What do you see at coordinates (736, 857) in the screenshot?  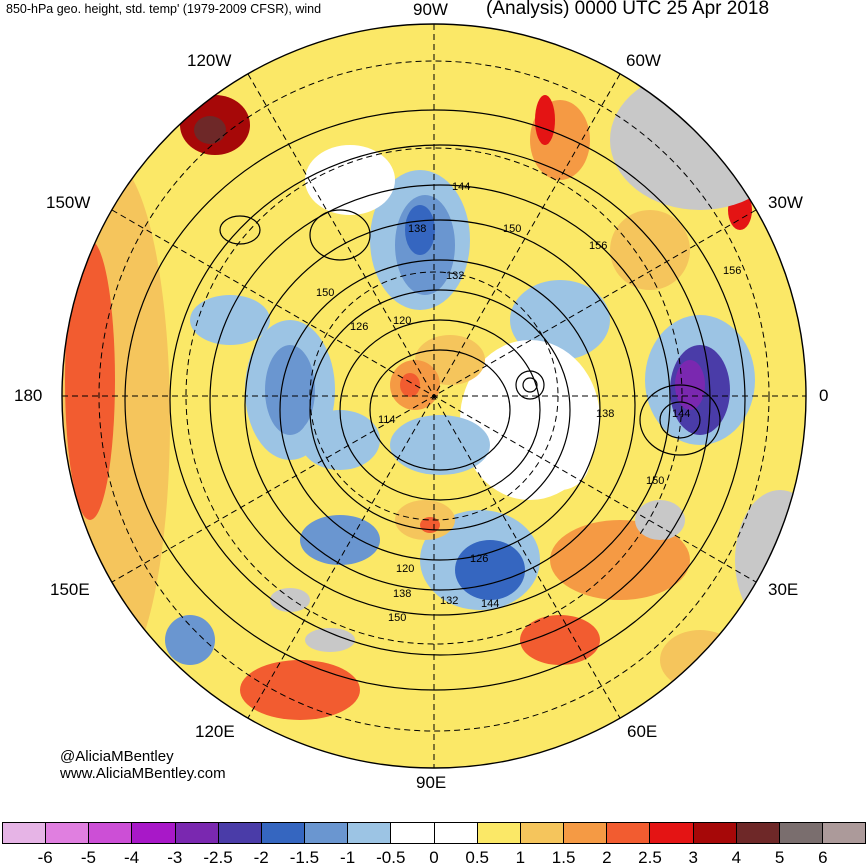 I see `colorbar-tick-label: 4` at bounding box center [736, 857].